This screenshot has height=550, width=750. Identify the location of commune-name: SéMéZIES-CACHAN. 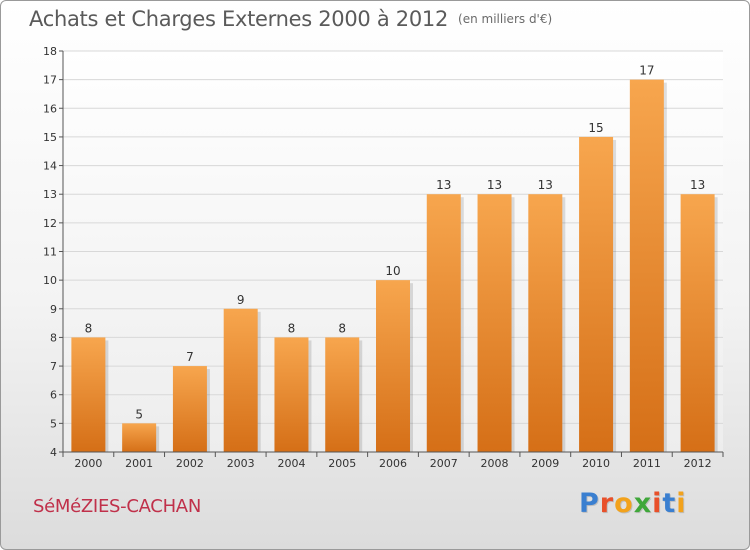
(117, 506).